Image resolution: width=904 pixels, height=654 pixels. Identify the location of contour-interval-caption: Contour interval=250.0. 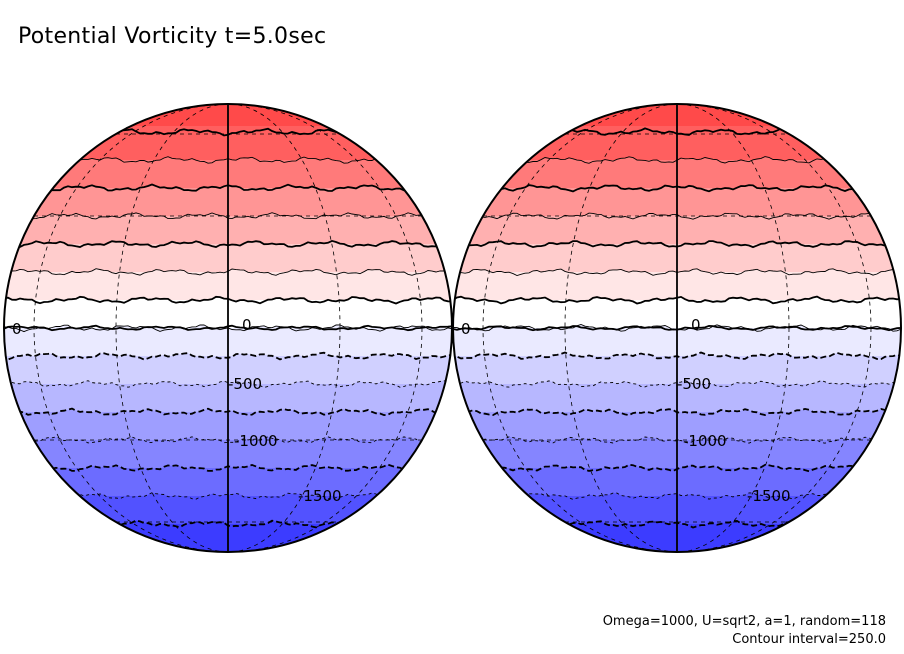
(809, 639).